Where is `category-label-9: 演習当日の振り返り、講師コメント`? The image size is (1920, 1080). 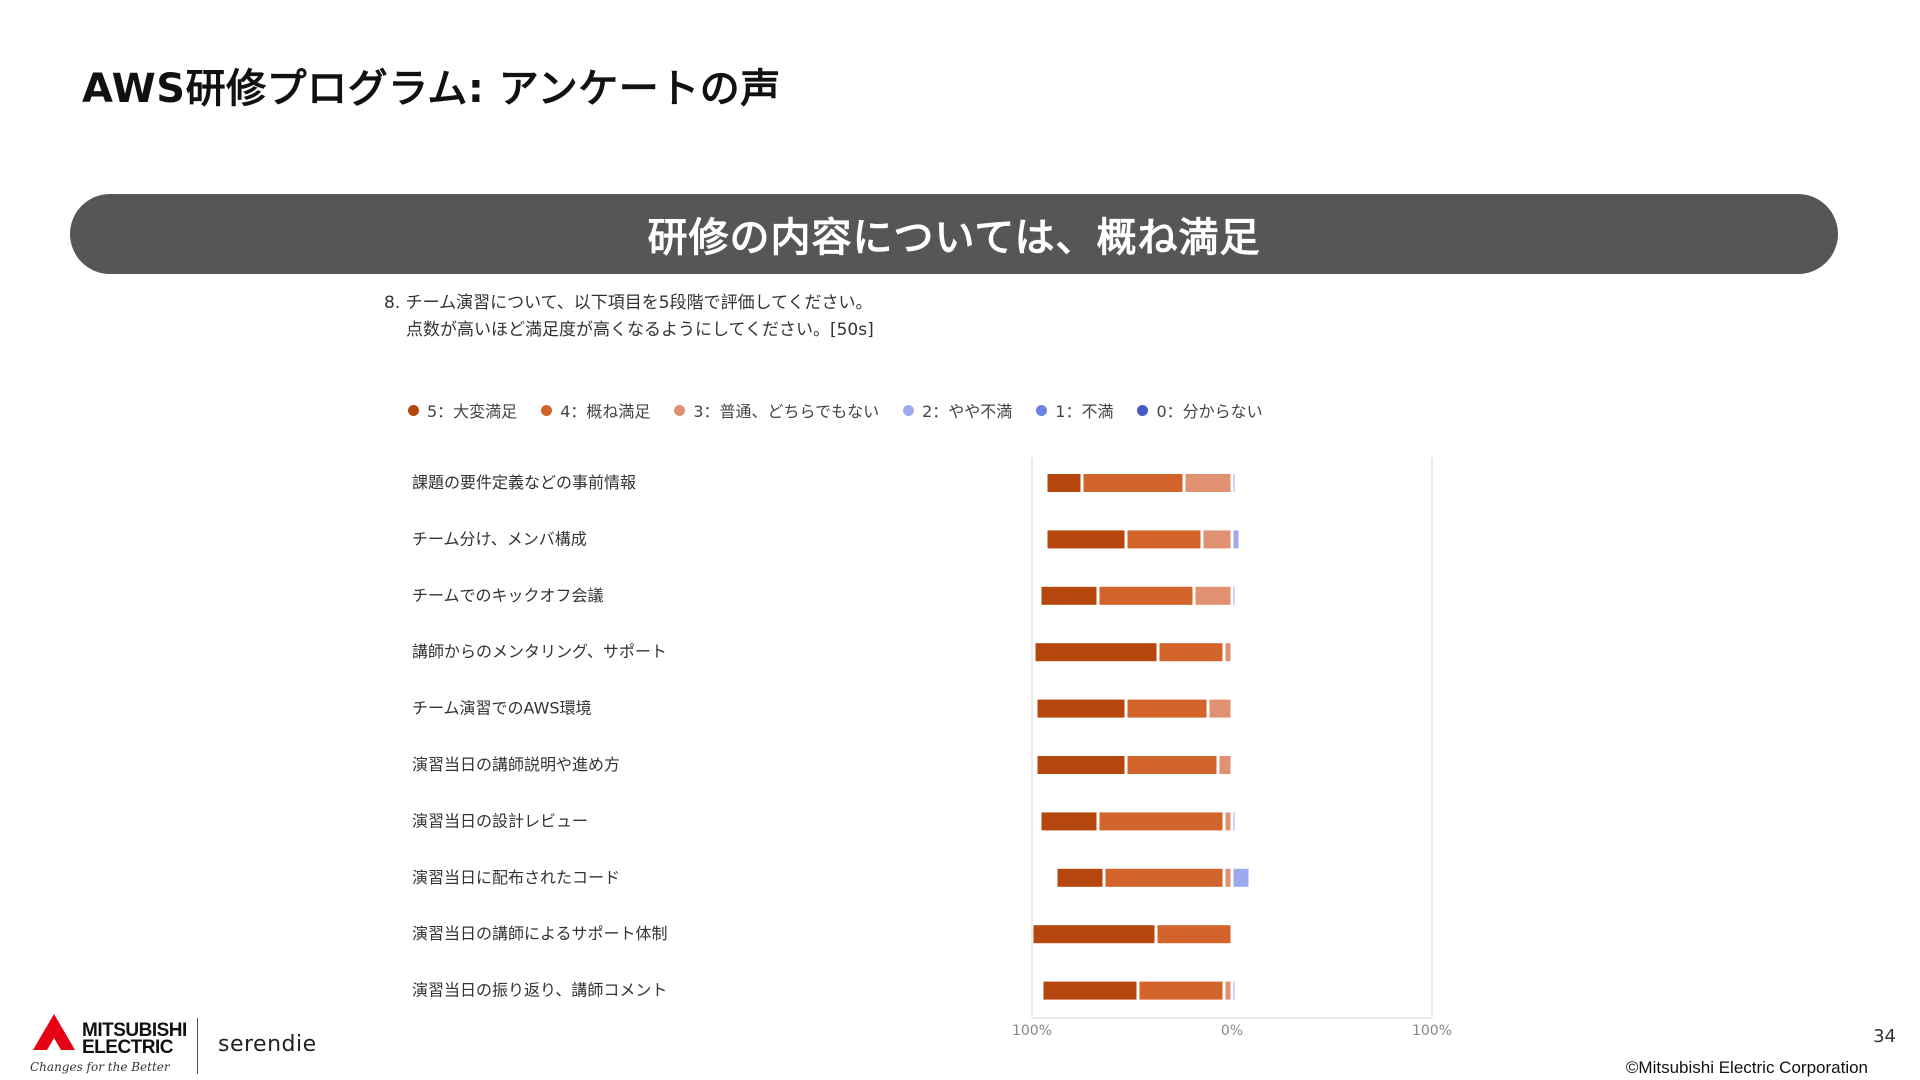 category-label-9: 演習当日の振り返り、講師コメント is located at coordinates (539, 990).